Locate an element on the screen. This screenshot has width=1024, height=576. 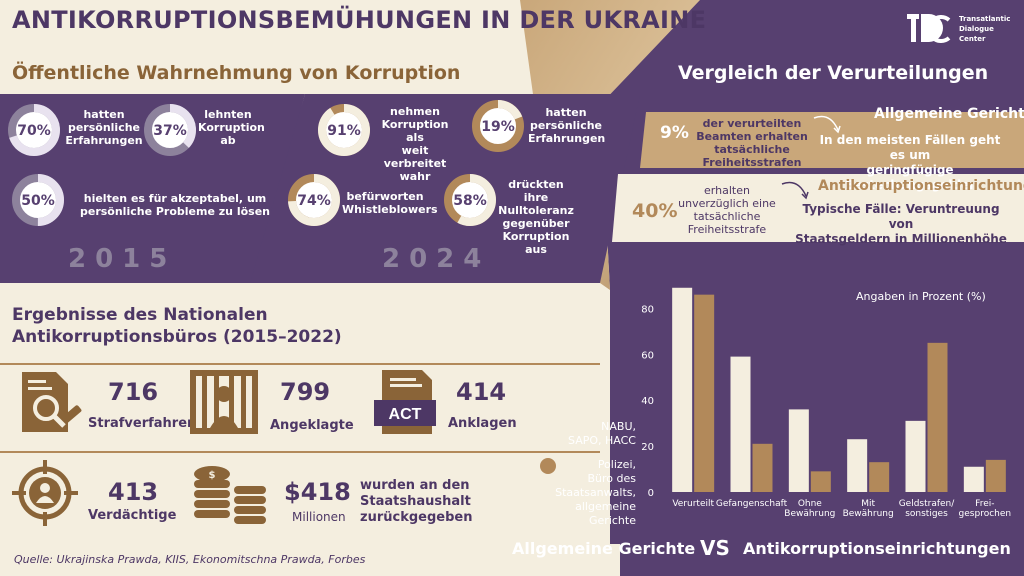
tdc-logo-icon is located at coordinates (929, 28).